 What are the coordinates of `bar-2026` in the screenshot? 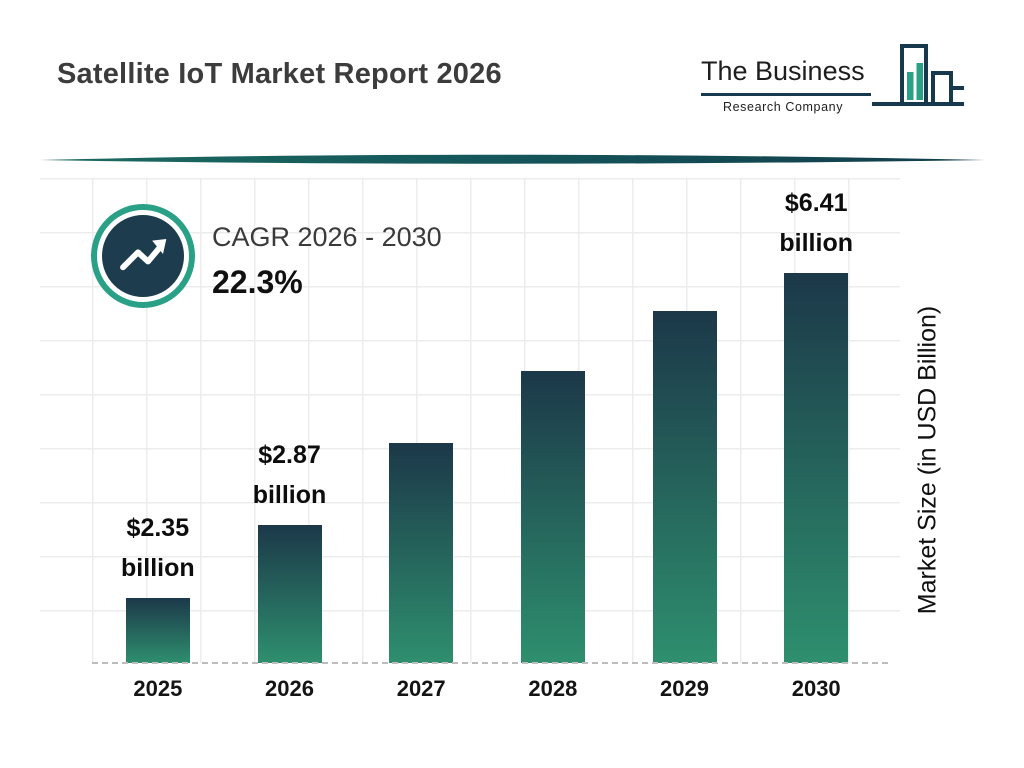 It's located at (289, 594).